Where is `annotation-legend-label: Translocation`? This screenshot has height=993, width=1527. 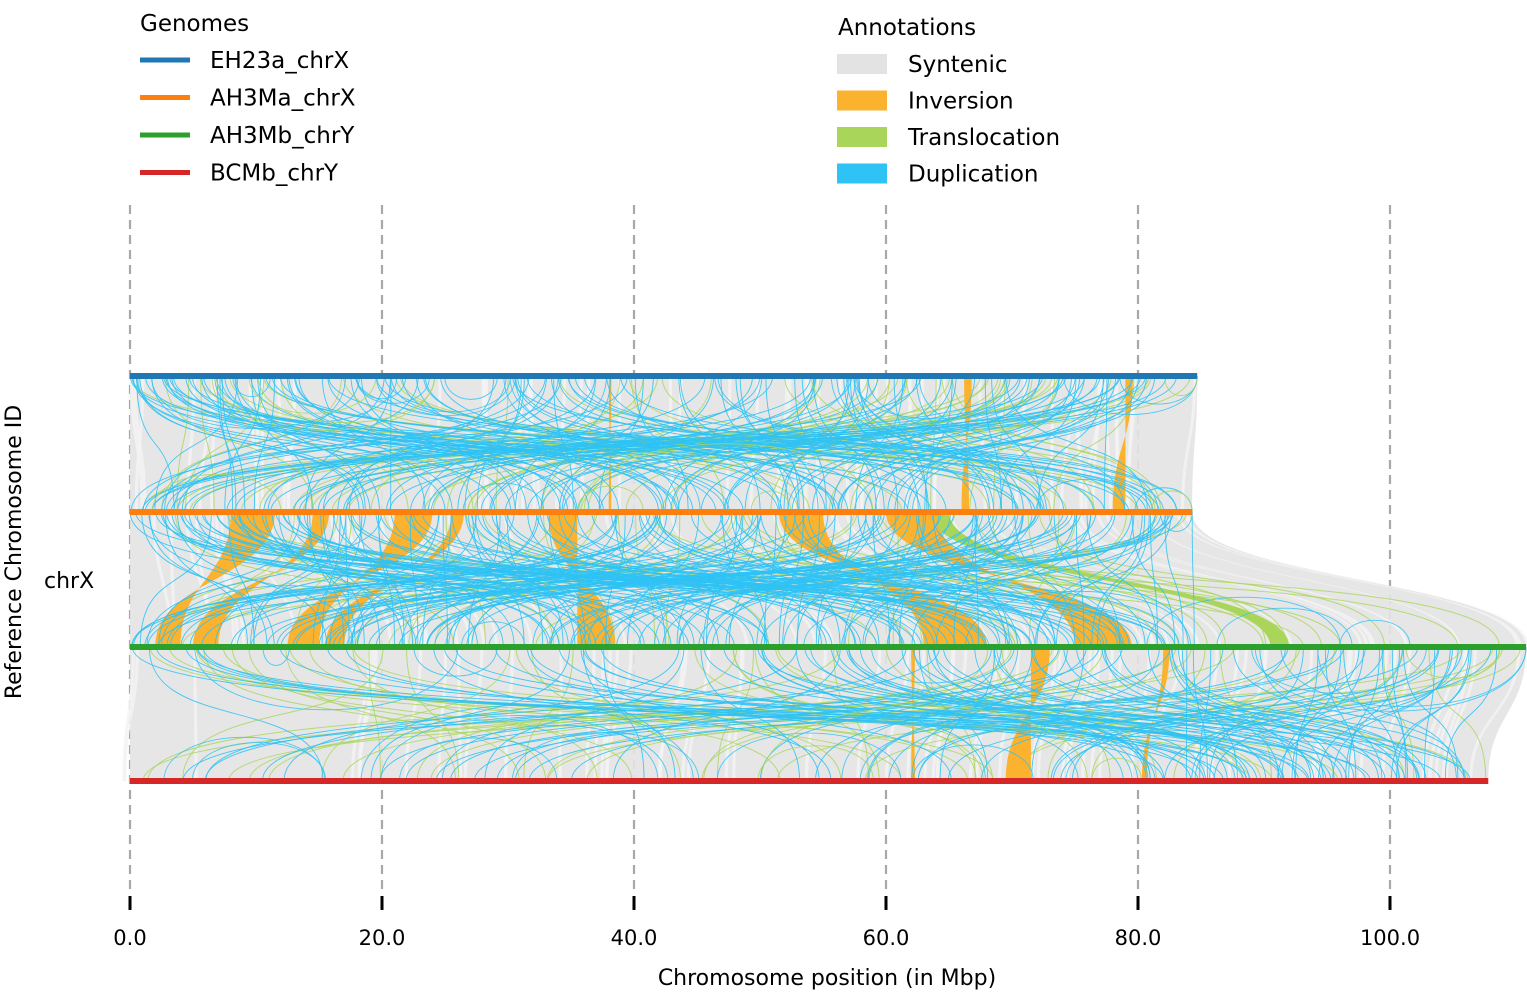
annotation-legend-label: Translocation is located at coordinates (983, 138).